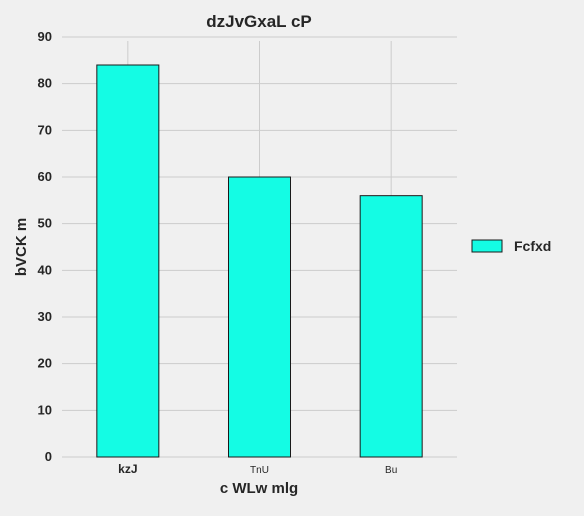 The height and width of the screenshot is (516, 584). I want to click on y-axis-label: bVCK m, so click(21, 247).